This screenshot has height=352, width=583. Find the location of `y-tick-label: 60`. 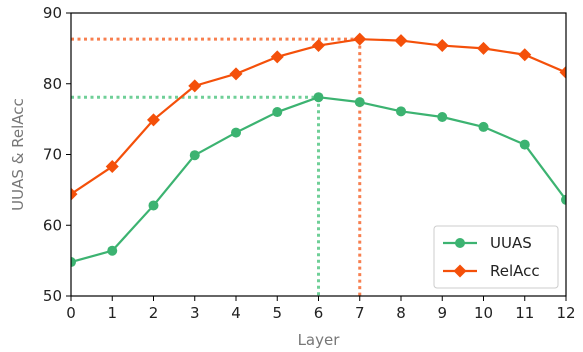

y-tick-label: 60 is located at coordinates (52, 225).